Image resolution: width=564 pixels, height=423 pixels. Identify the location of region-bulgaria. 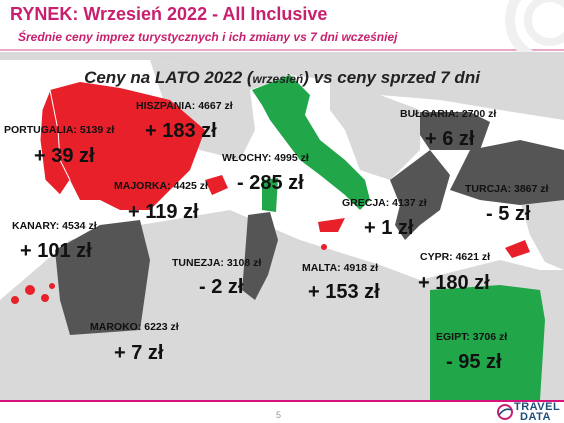
(455, 131).